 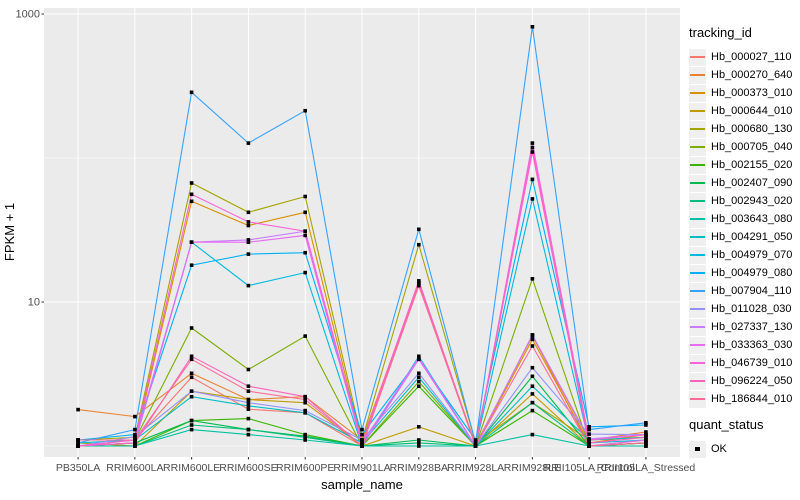 I want to click on x-tick-label: RRIM928BA, so click(x=419, y=468).